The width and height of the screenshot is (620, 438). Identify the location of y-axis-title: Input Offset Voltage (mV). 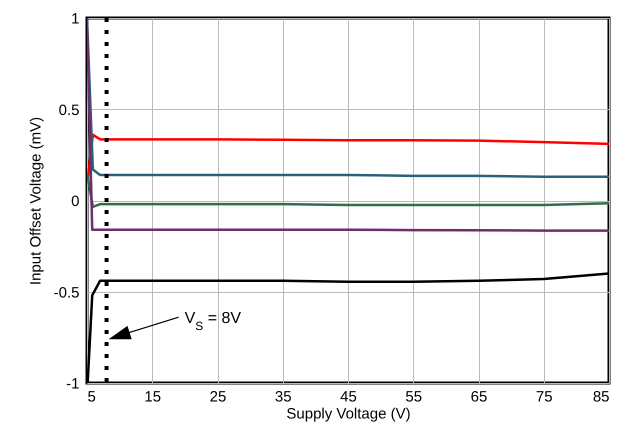
(36, 201).